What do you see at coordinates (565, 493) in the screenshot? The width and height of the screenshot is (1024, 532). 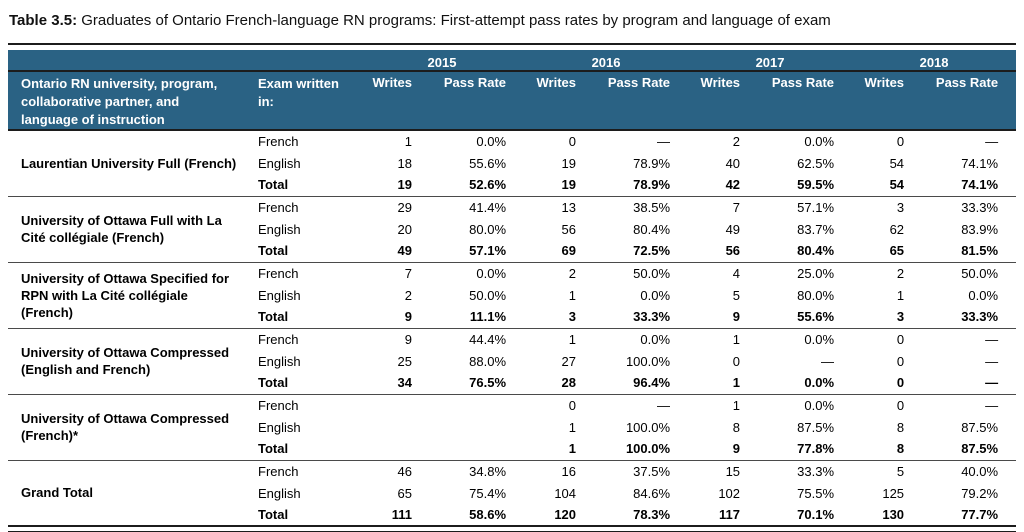 I see `writes-cell: 104` at bounding box center [565, 493].